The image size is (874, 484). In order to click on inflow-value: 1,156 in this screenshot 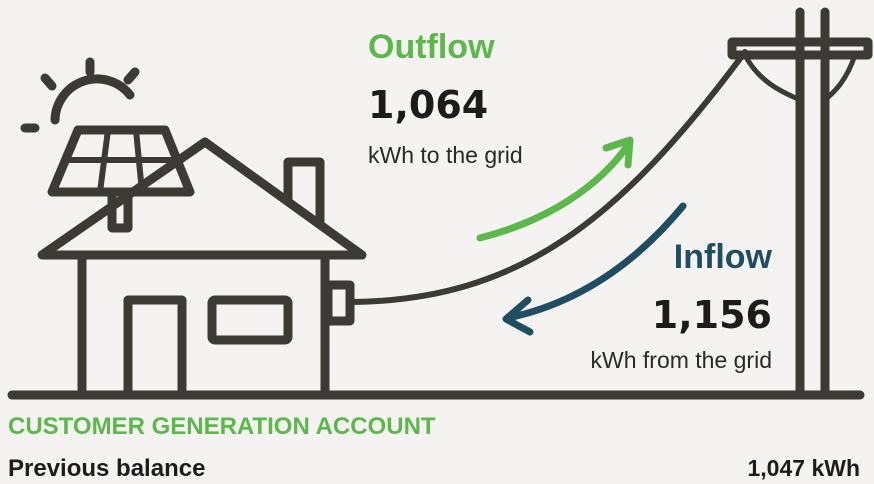, I will do `click(712, 315)`.